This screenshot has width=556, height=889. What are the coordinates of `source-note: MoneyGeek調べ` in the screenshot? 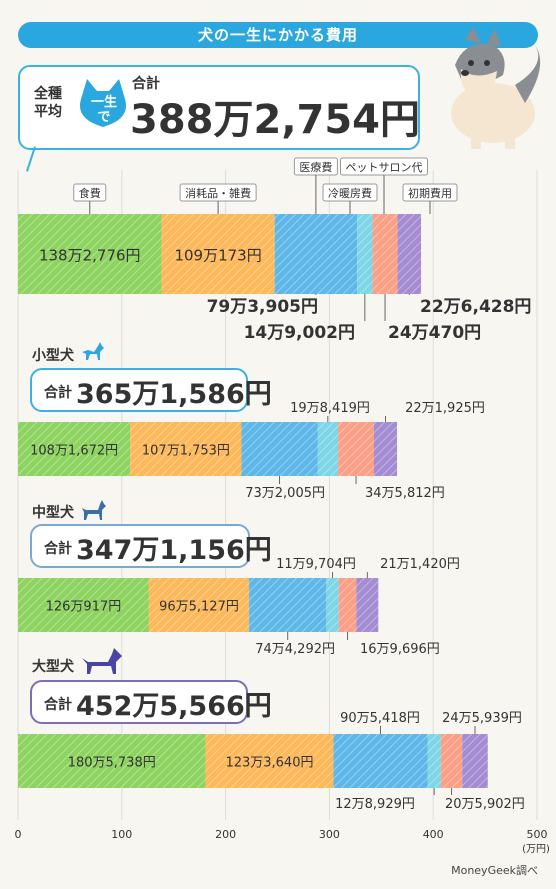 It's located at (494, 870).